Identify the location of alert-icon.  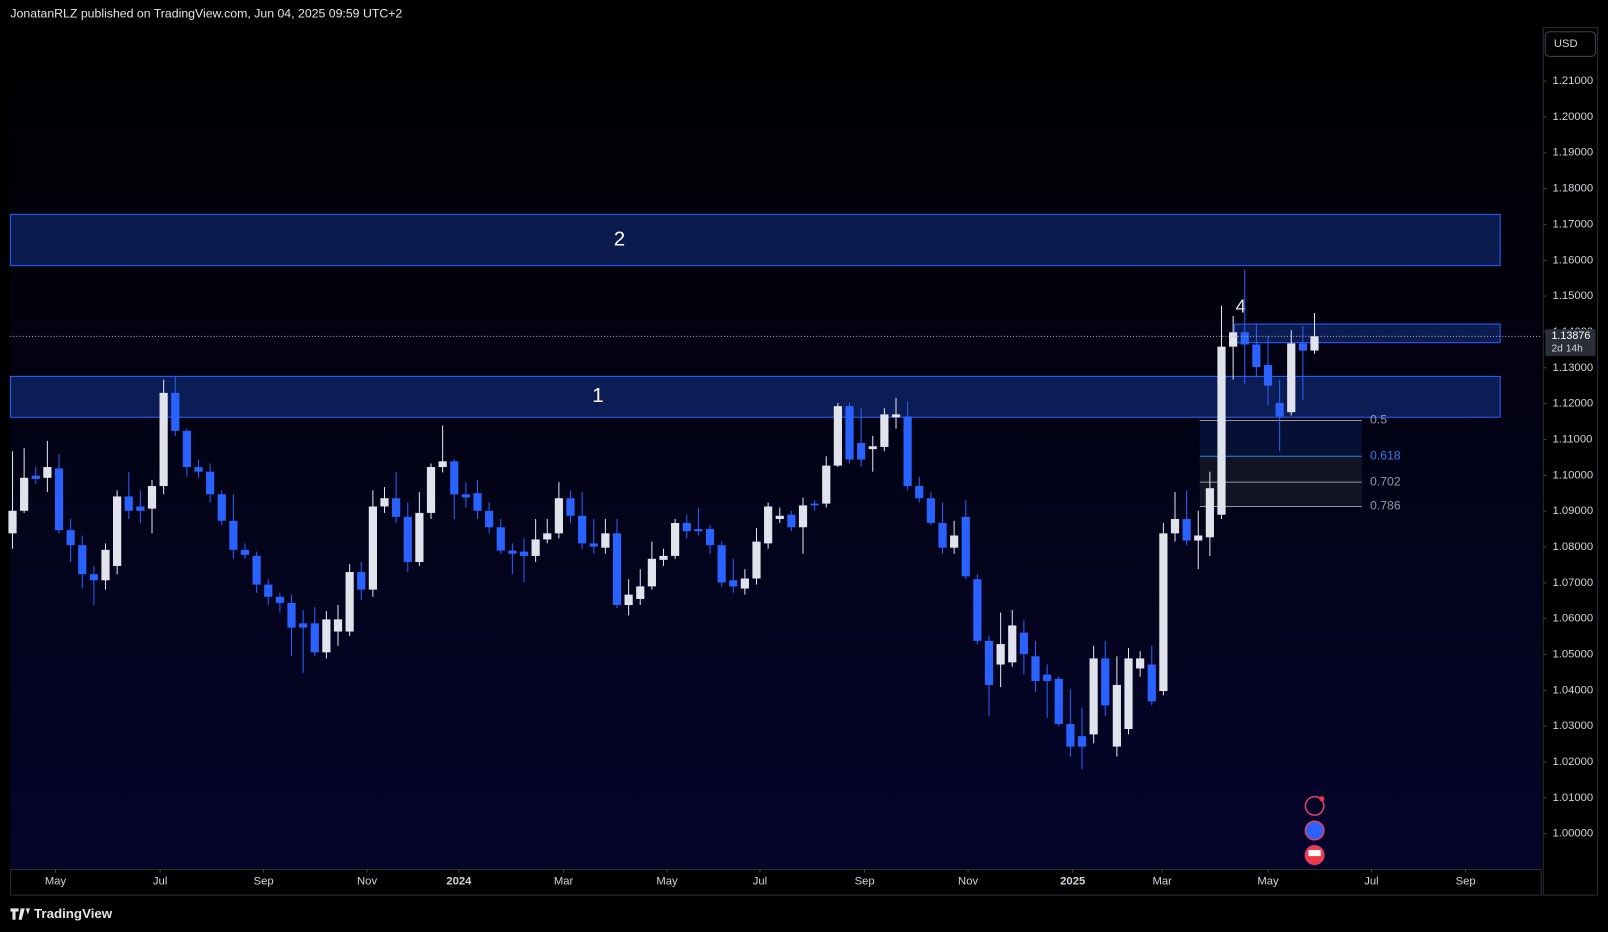
(1314, 805).